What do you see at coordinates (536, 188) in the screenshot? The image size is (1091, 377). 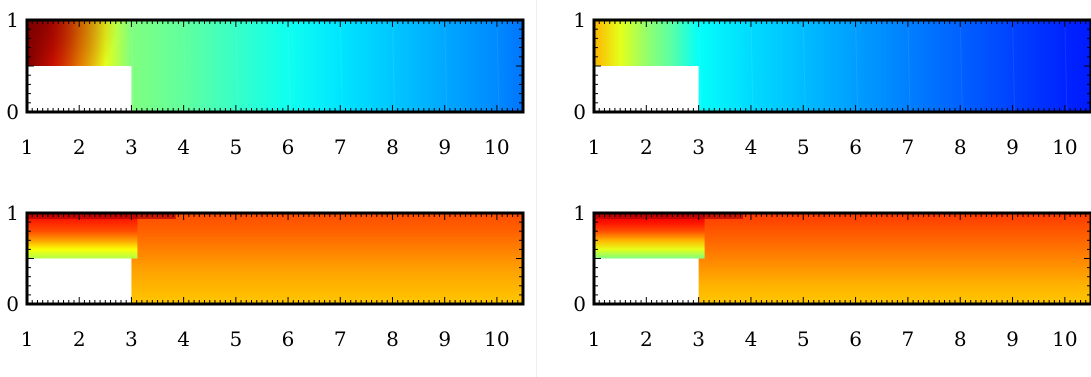 I see `panel-divider` at bounding box center [536, 188].